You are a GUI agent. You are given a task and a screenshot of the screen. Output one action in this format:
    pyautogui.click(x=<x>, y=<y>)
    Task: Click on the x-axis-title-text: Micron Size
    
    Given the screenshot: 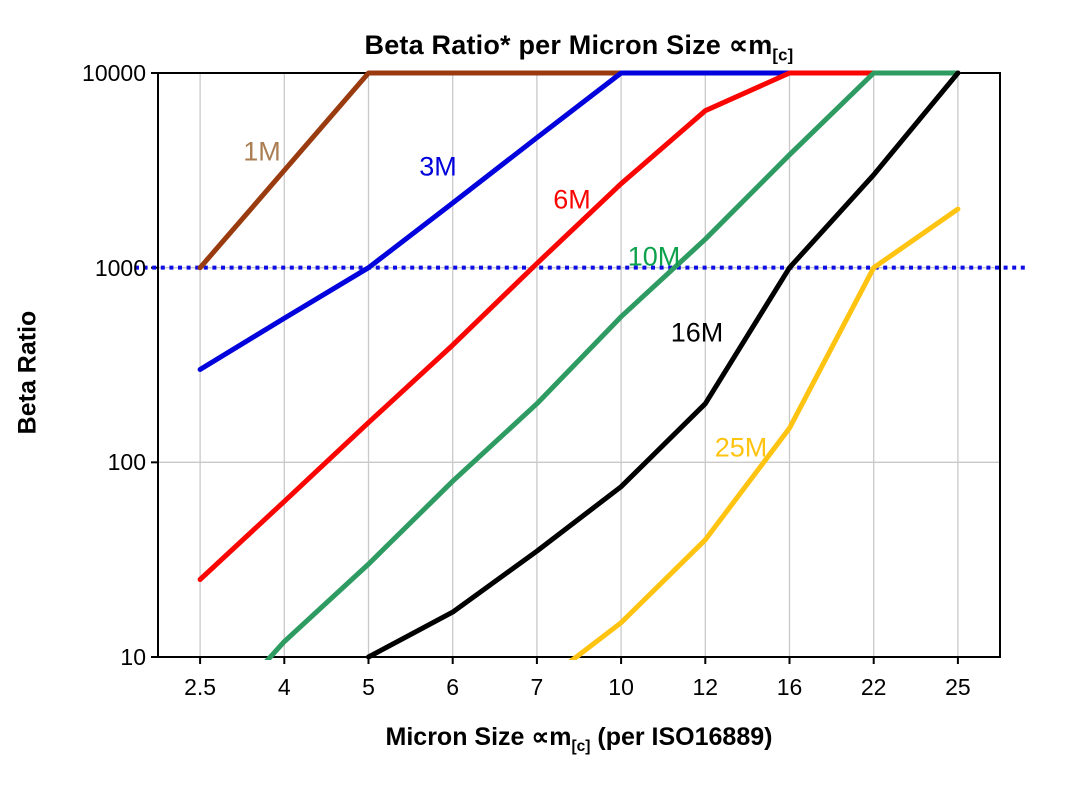 What is the action you would take?
    pyautogui.click(x=458, y=737)
    